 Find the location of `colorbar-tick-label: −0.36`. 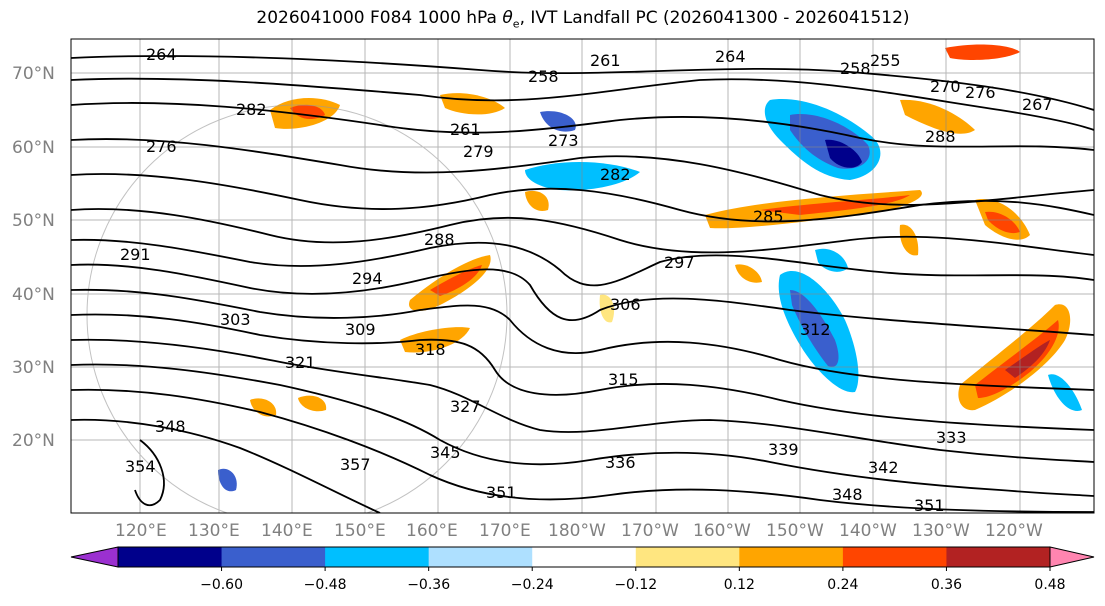

colorbar-tick-label: −0.36 is located at coordinates (428, 585).